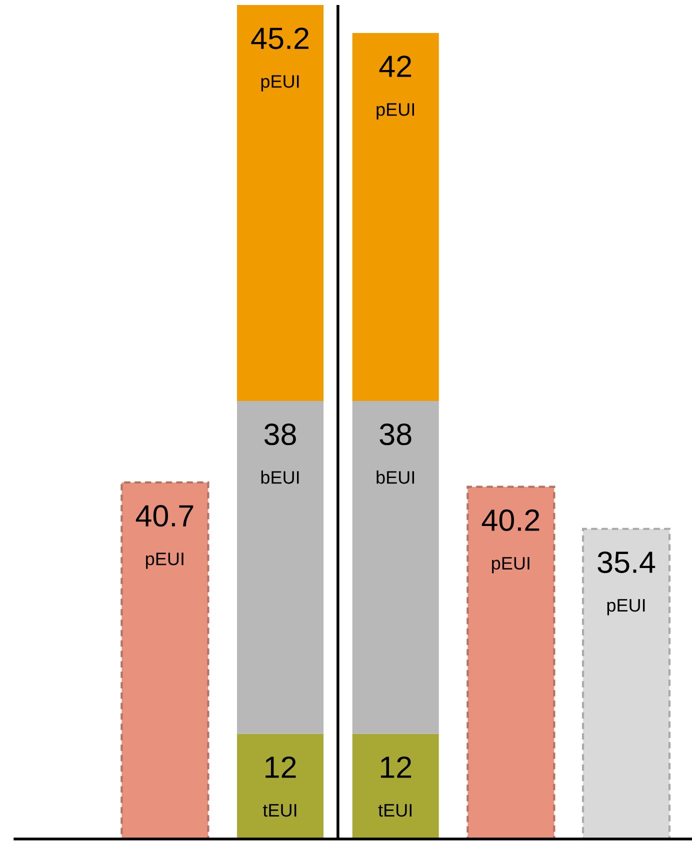 The image size is (692, 842). I want to click on data-label: 45.2, so click(279, 39).